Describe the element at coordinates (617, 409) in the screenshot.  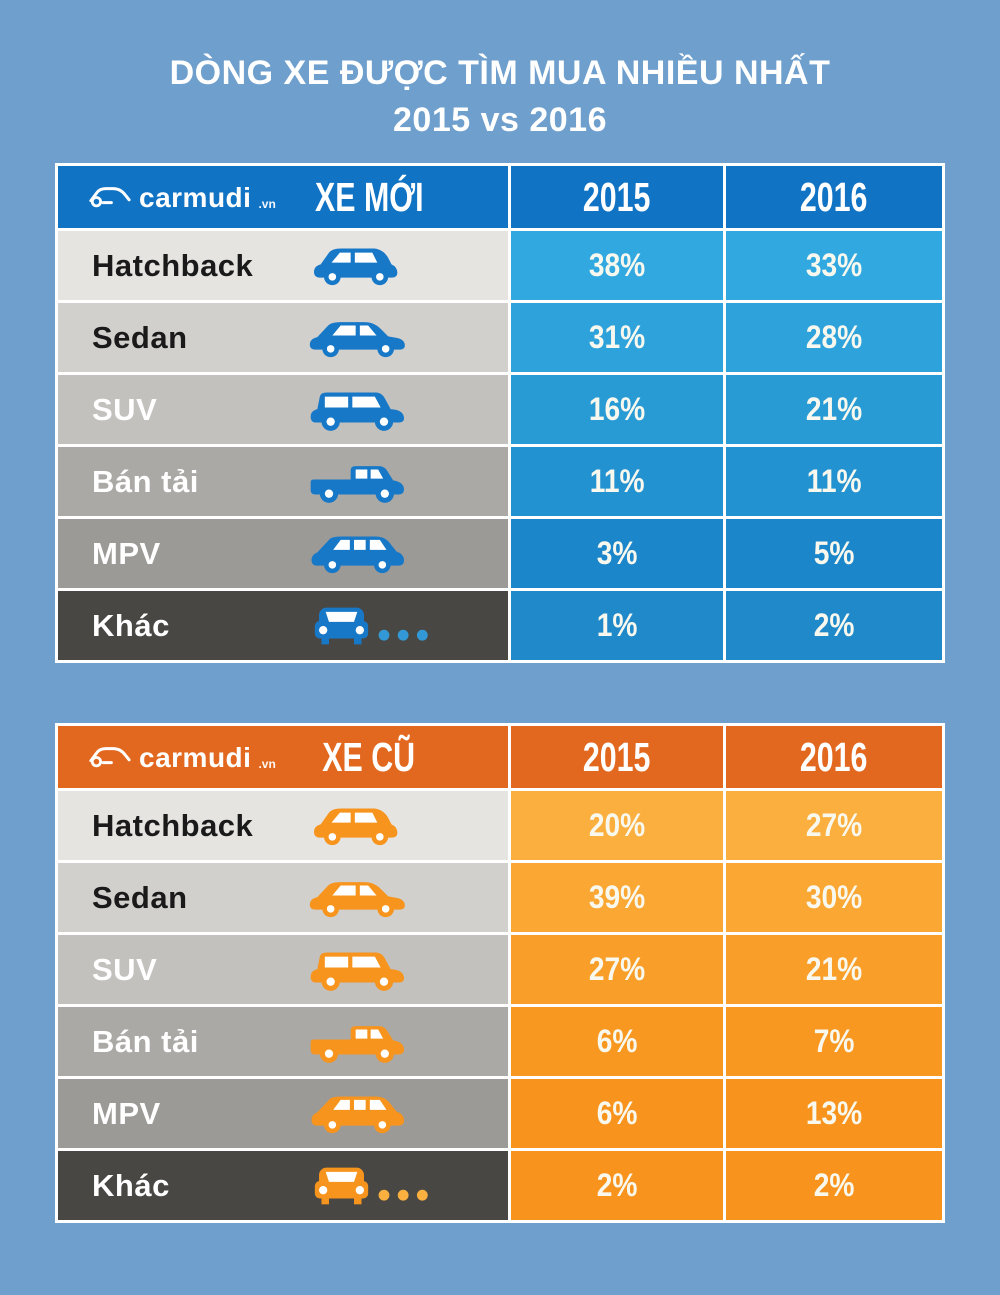
I see `value-2015: 16%` at that location.